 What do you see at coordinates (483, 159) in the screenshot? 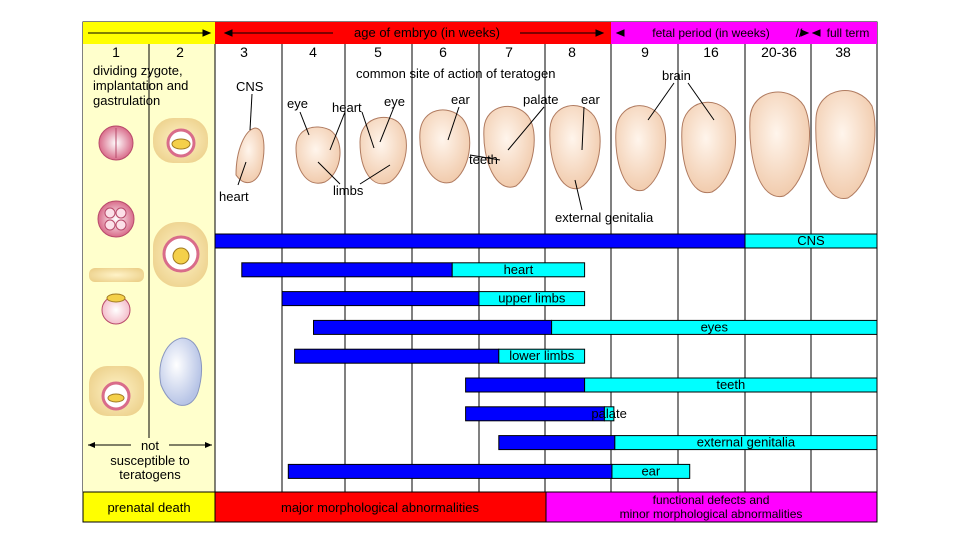
I see `organ-label-teeth: teeth` at bounding box center [483, 159].